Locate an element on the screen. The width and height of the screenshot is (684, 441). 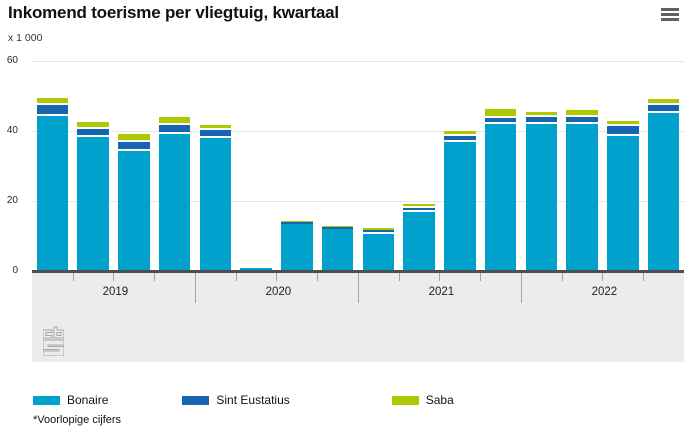
legend: Bonaire Sint Eustatius Saba is located at coordinates (243, 400).